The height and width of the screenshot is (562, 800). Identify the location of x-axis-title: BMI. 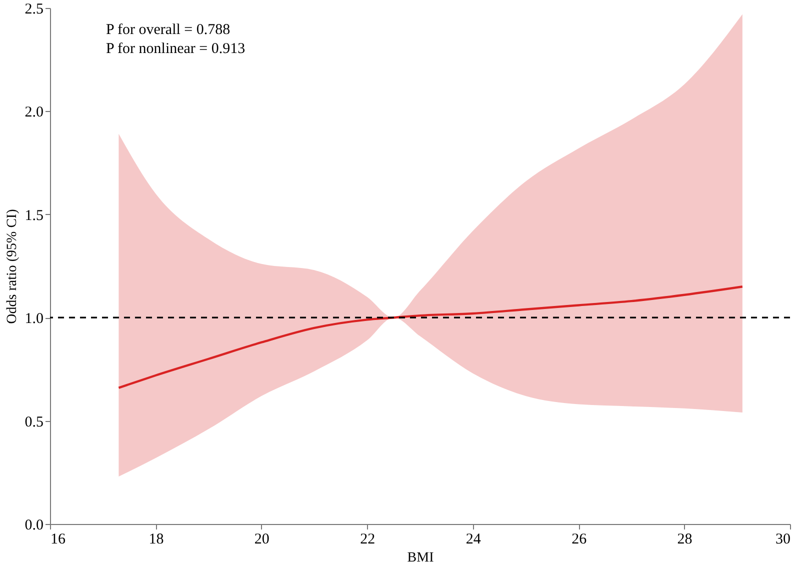
(420, 556).